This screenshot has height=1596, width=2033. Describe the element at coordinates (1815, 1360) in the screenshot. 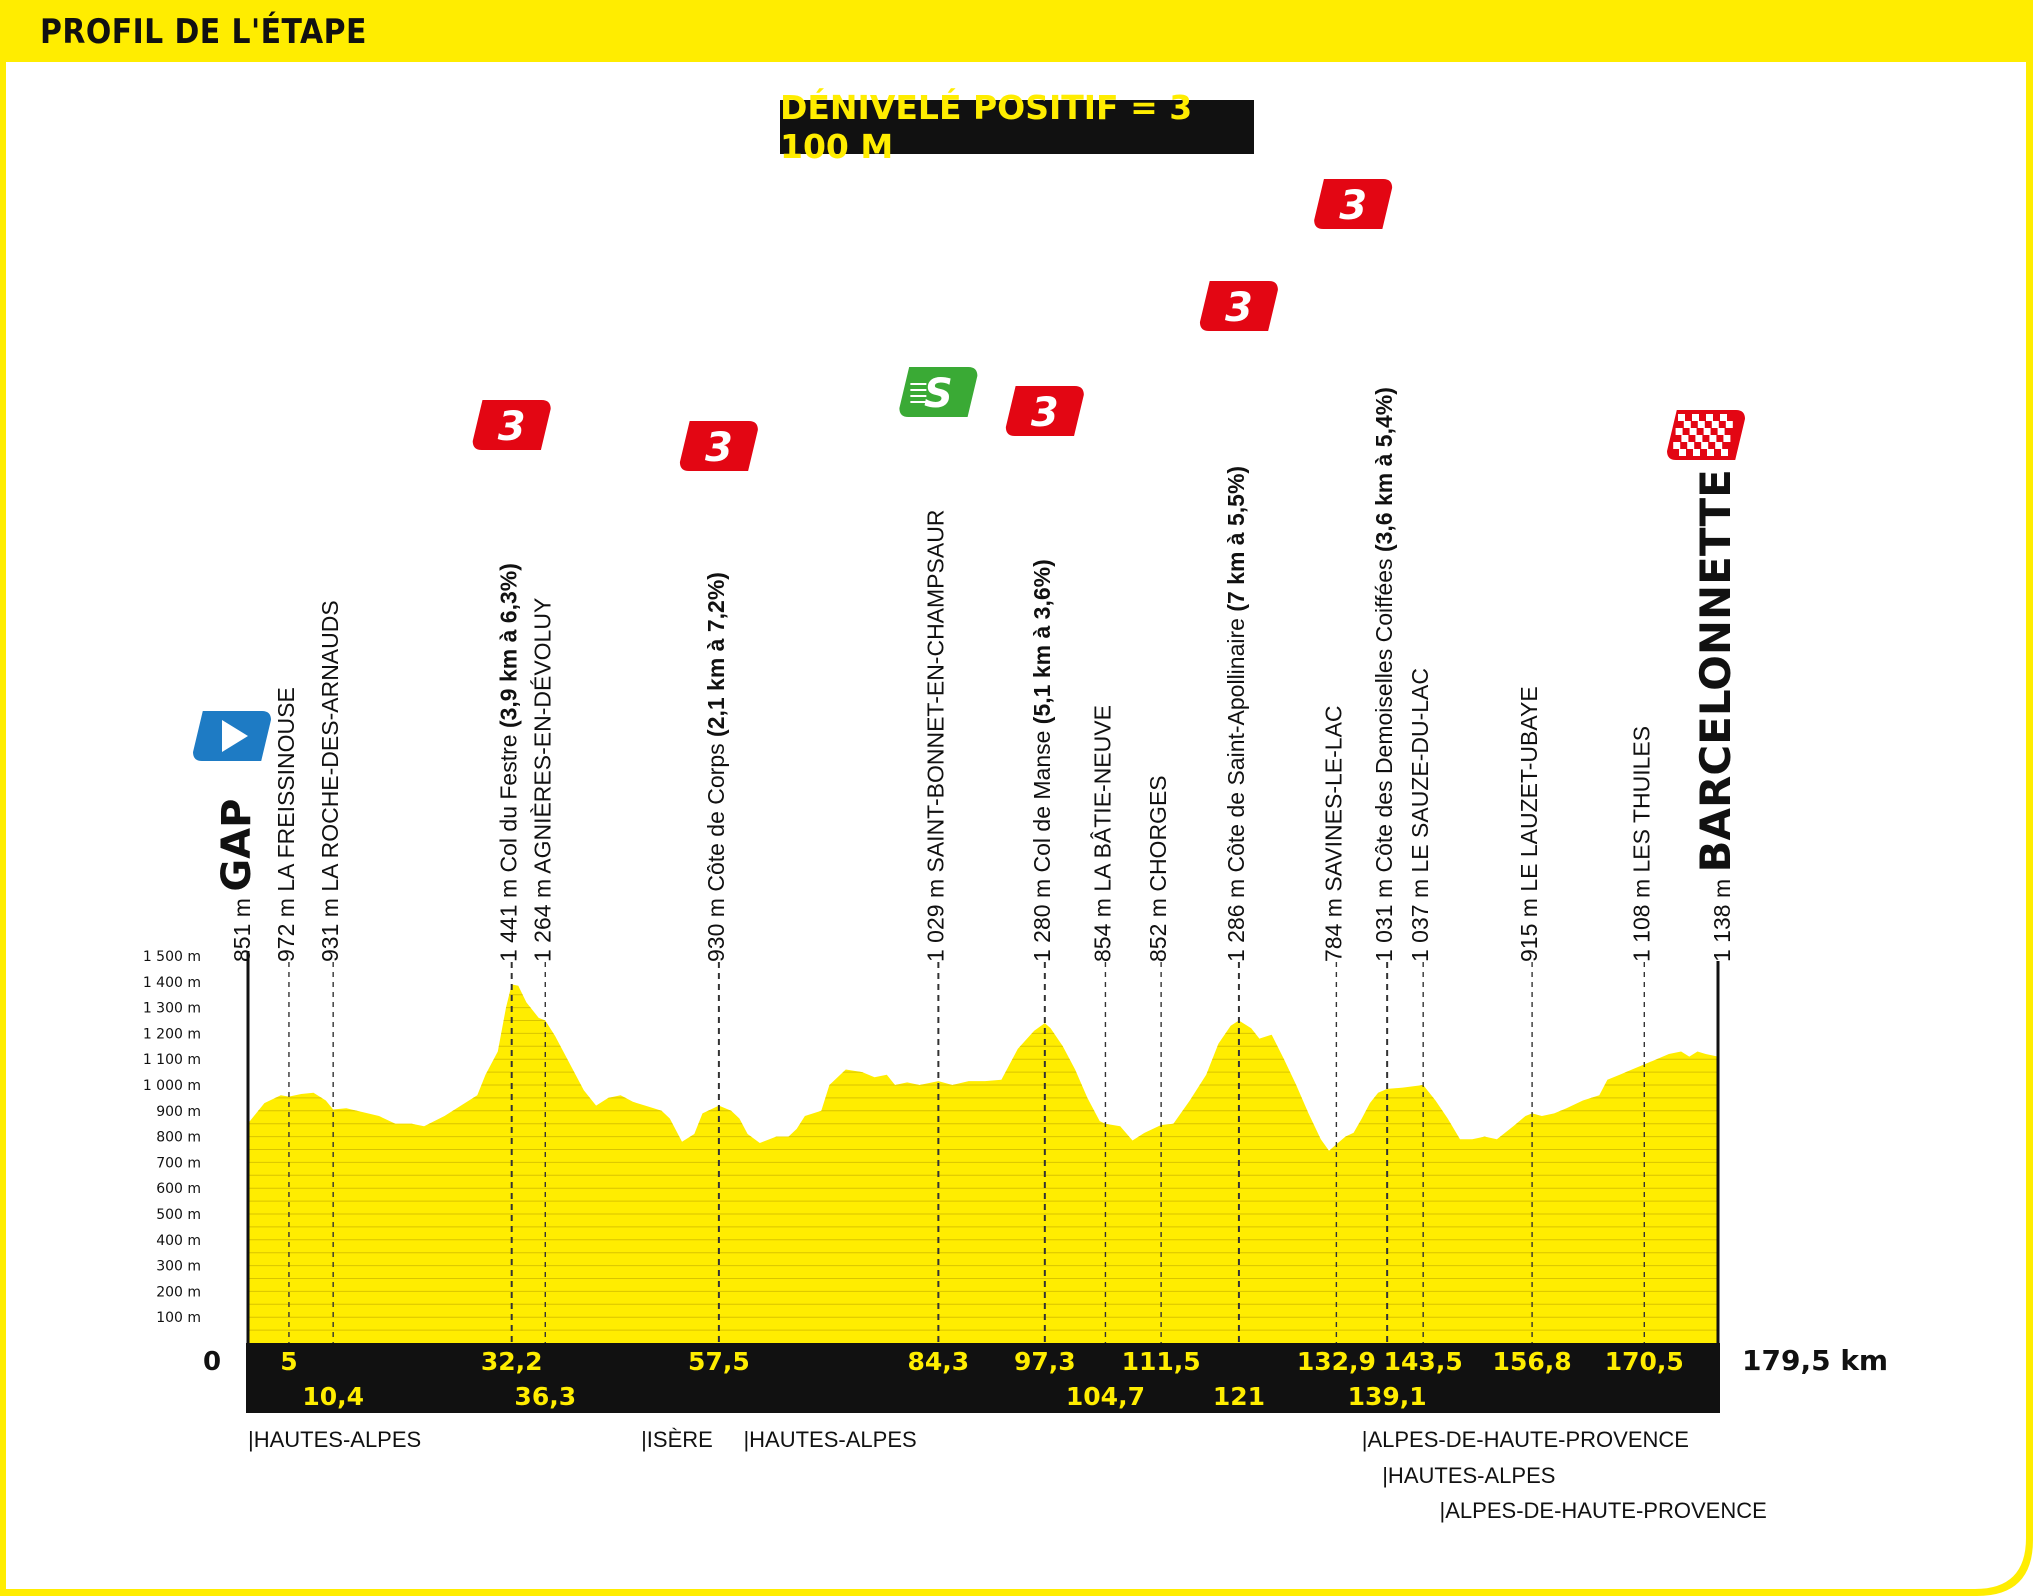

I see `km-label: 179,5 km` at that location.